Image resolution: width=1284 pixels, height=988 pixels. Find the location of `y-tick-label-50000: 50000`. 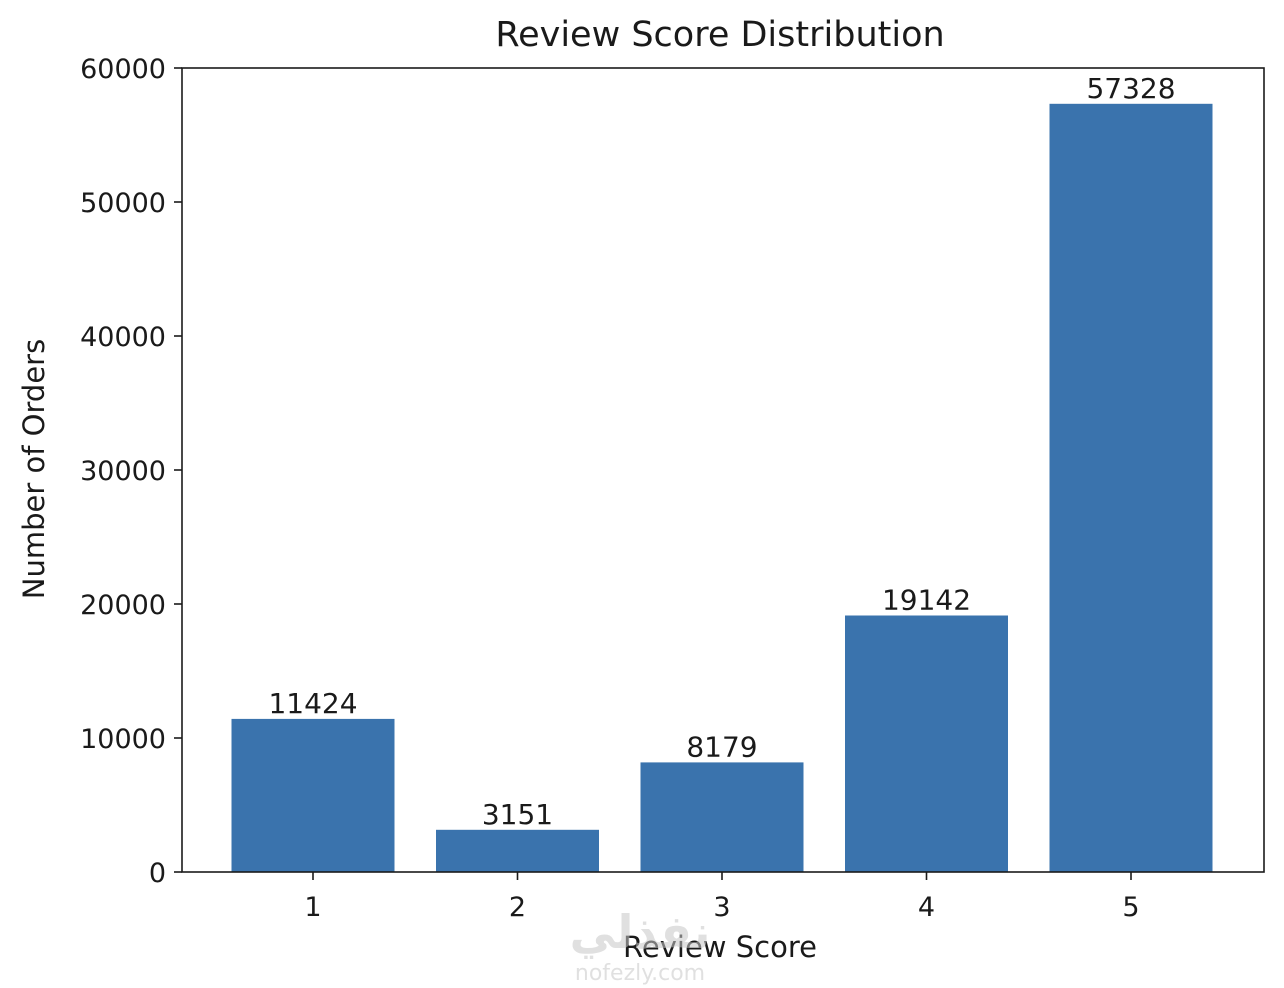

y-tick-label-50000: 50000 is located at coordinates (123, 203).